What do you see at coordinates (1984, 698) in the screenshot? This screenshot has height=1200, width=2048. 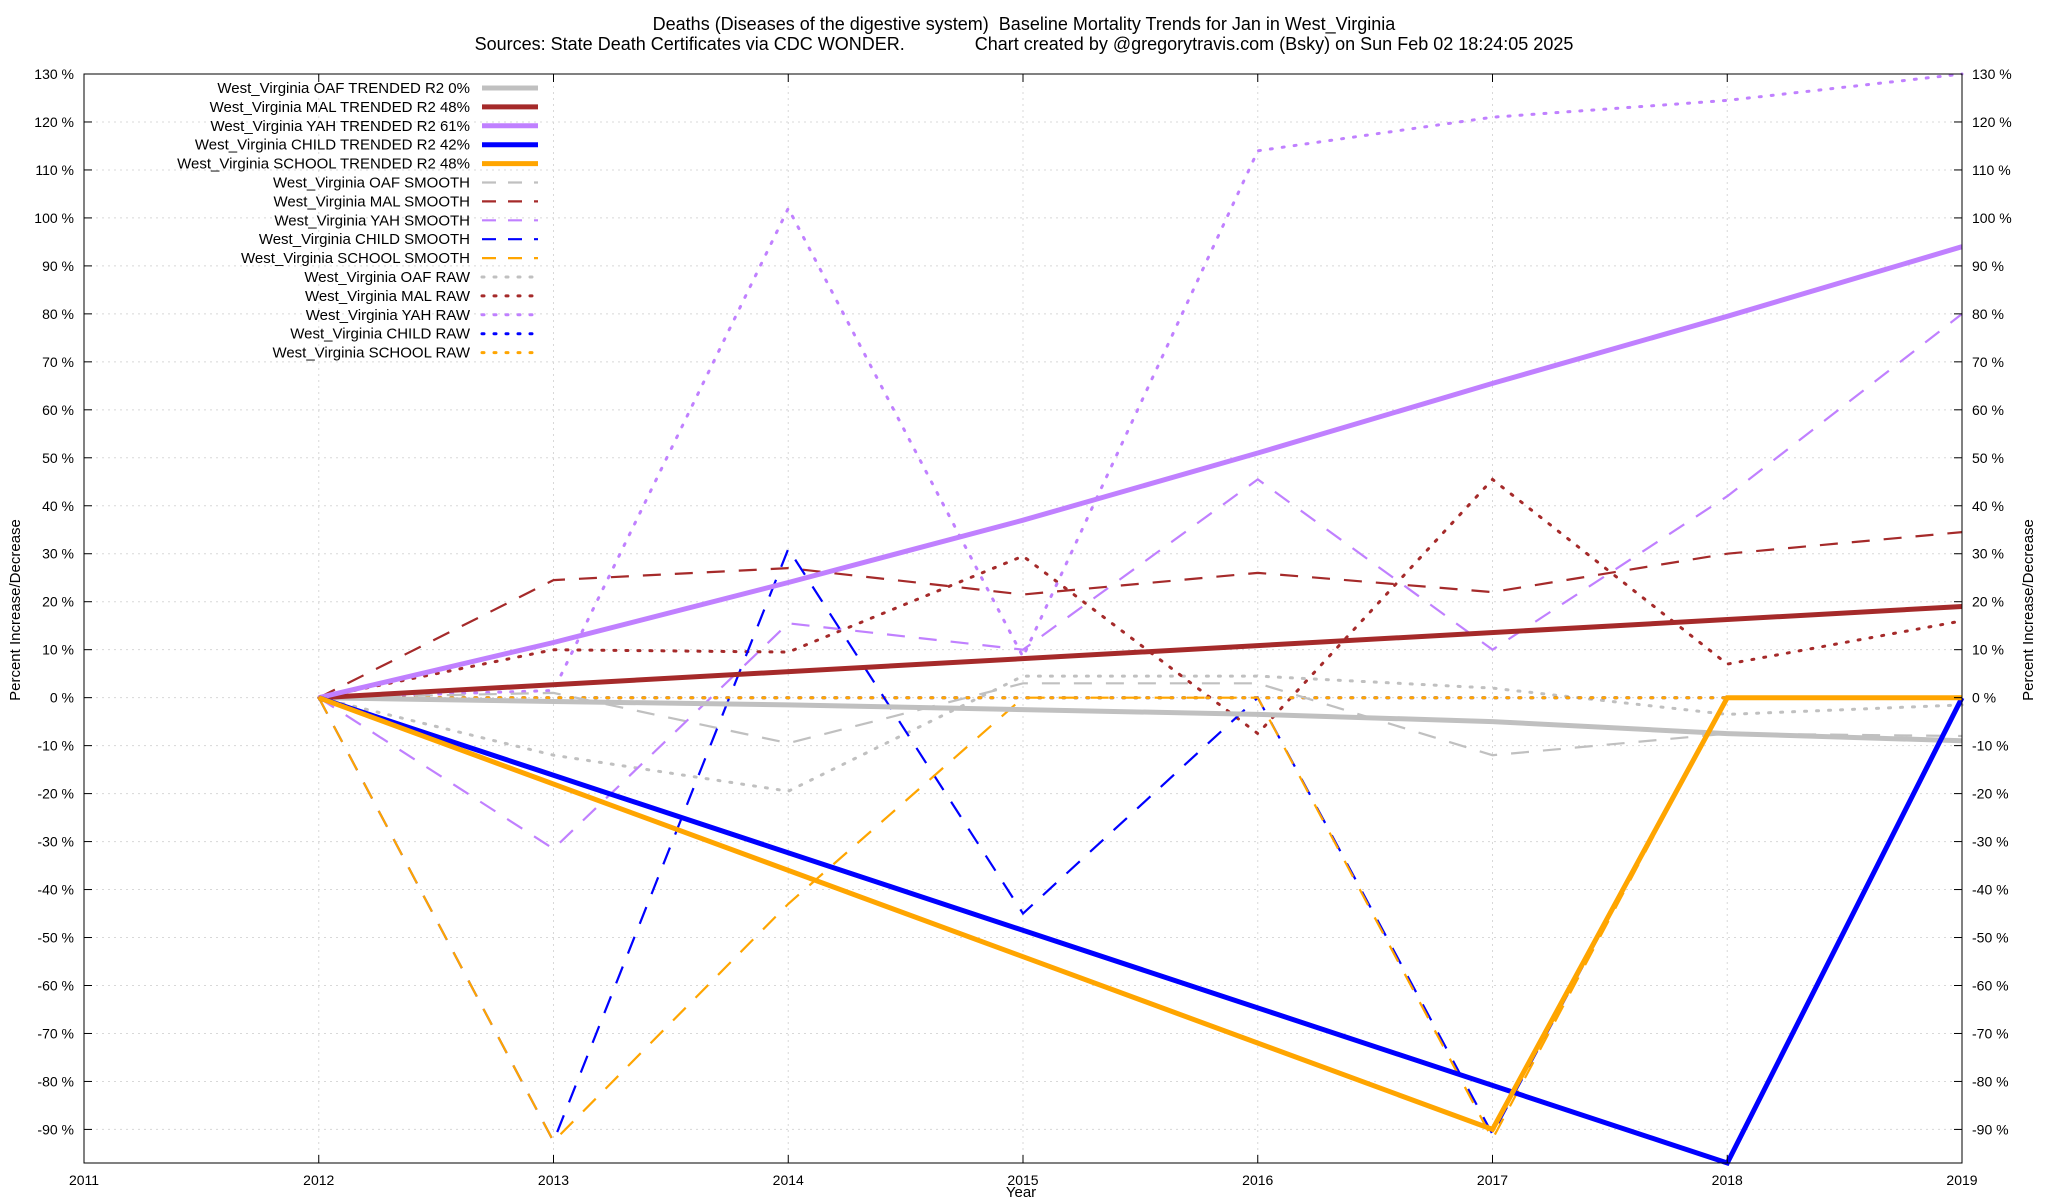 I see `y-tick-label-right: 0 %` at bounding box center [1984, 698].